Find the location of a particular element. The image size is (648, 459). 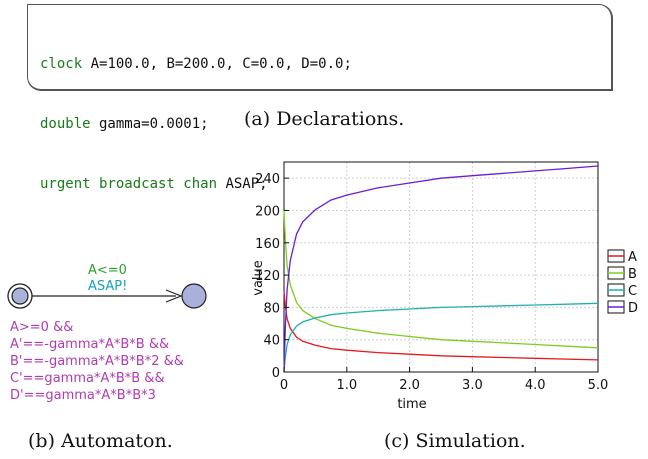

code-line-3: urgent broadcast chan ASAP; is located at coordinates (196, 184).